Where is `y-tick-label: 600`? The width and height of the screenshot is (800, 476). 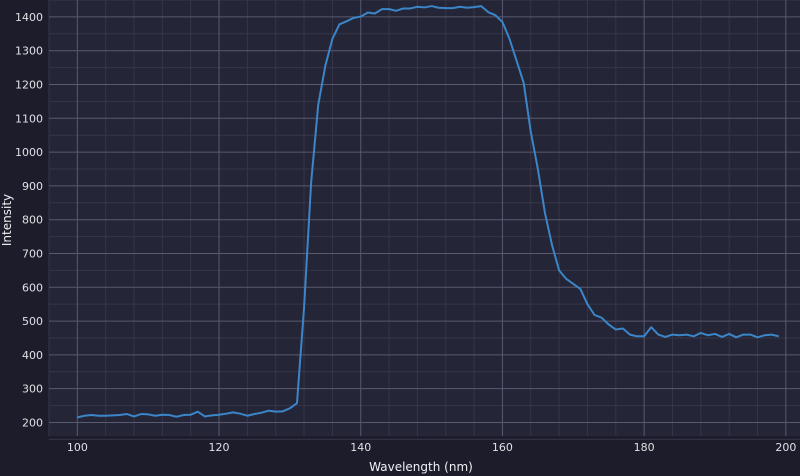 y-tick-label: 600 is located at coordinates (32, 287).